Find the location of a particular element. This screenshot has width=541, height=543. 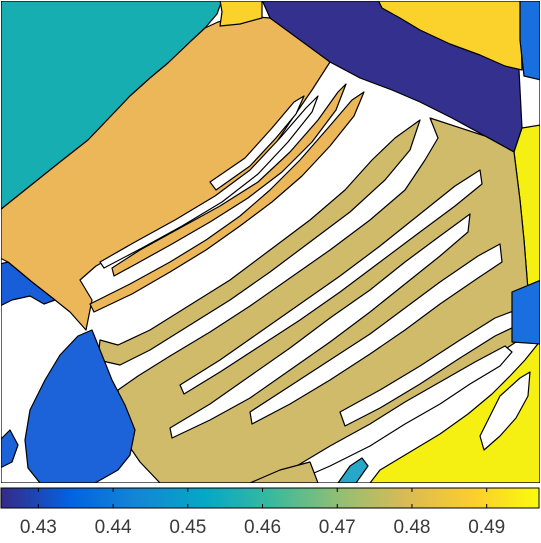

colorbar-tick-label: 0.48 is located at coordinates (411, 527).